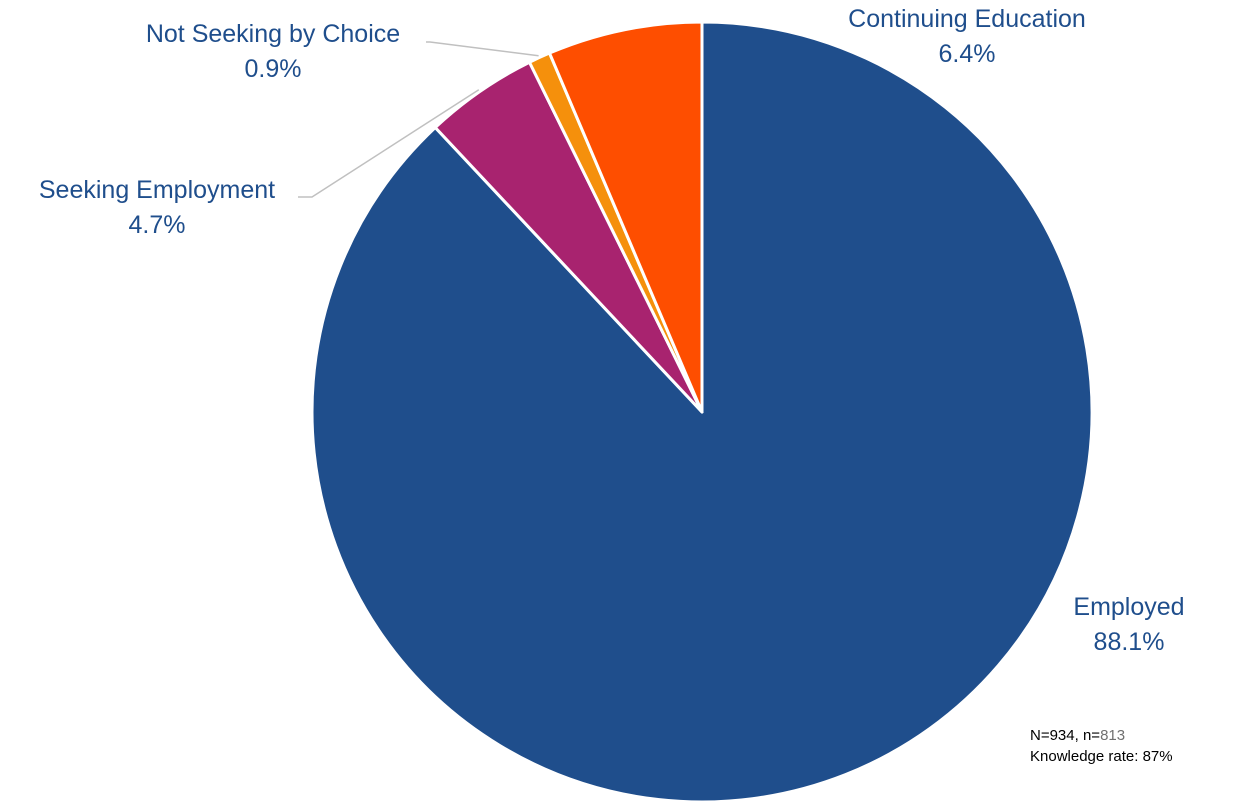  I want to click on sample-size-text: N=934, n=, so click(1065, 735).